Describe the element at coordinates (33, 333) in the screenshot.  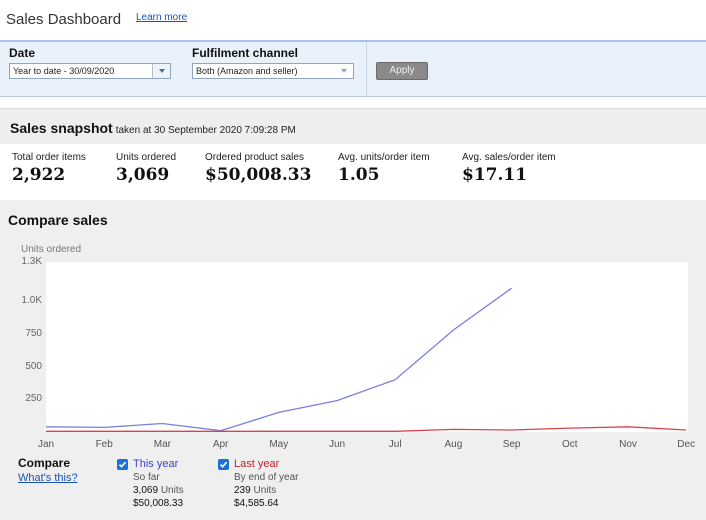
I see `y-tick-label: 750` at that location.